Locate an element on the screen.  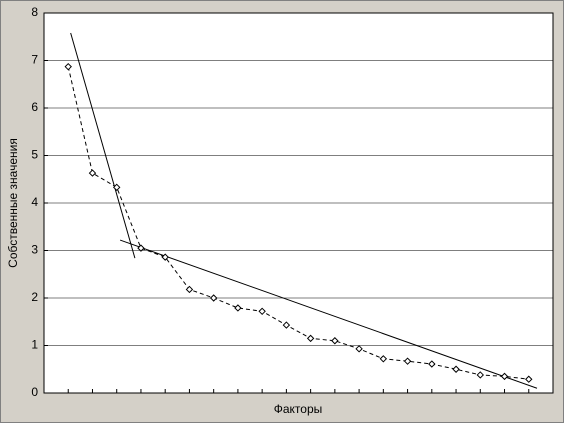
y-axis-label: Собственные значения is located at coordinates (13, 203).